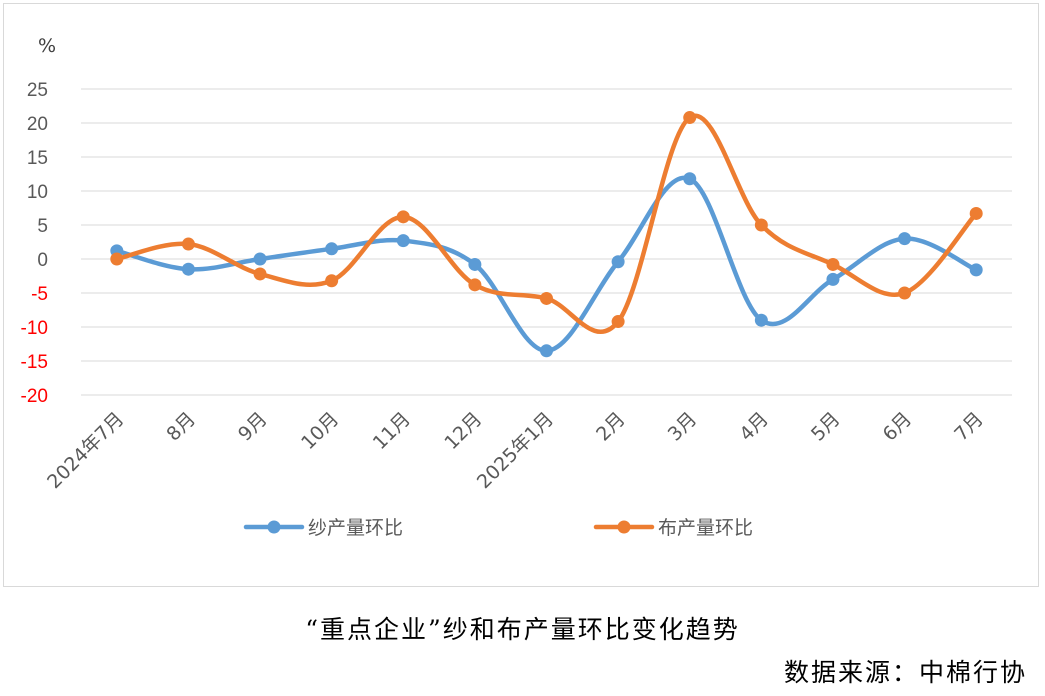 Image resolution: width=1045 pixels, height=696 pixels. What do you see at coordinates (320, 431) in the screenshot?
I see `x-tick-label: 10月` at bounding box center [320, 431].